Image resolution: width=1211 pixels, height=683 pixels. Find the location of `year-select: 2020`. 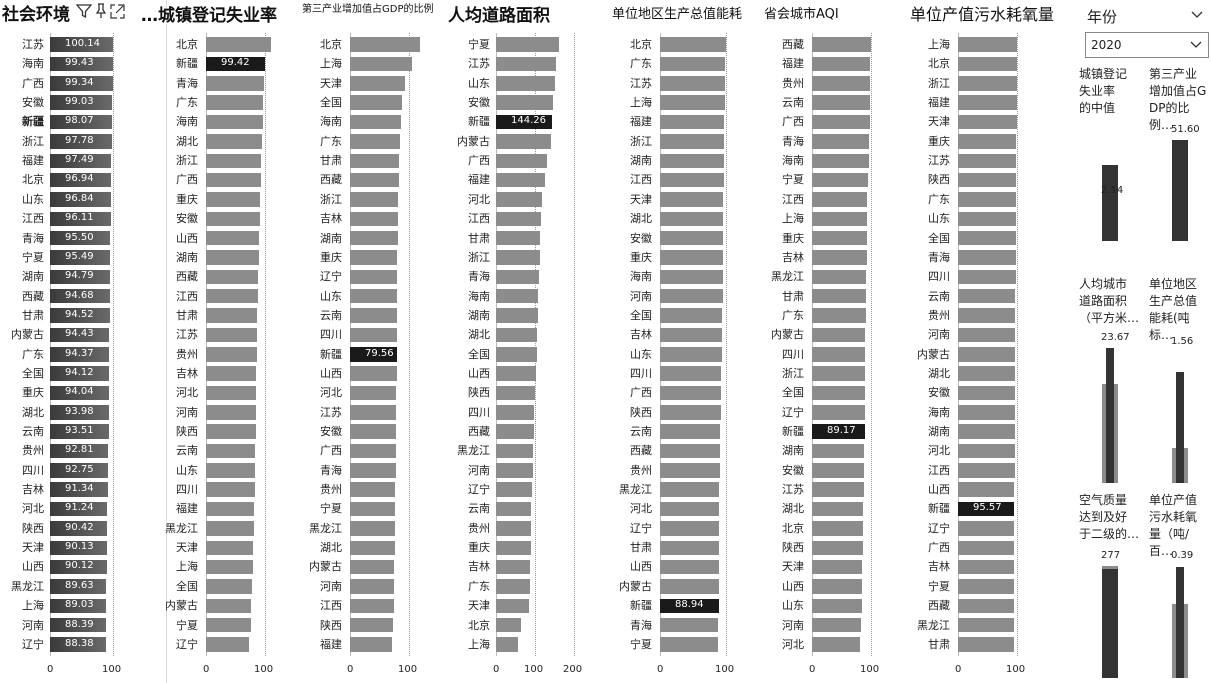

year-select: 2020 is located at coordinates (1147, 45).